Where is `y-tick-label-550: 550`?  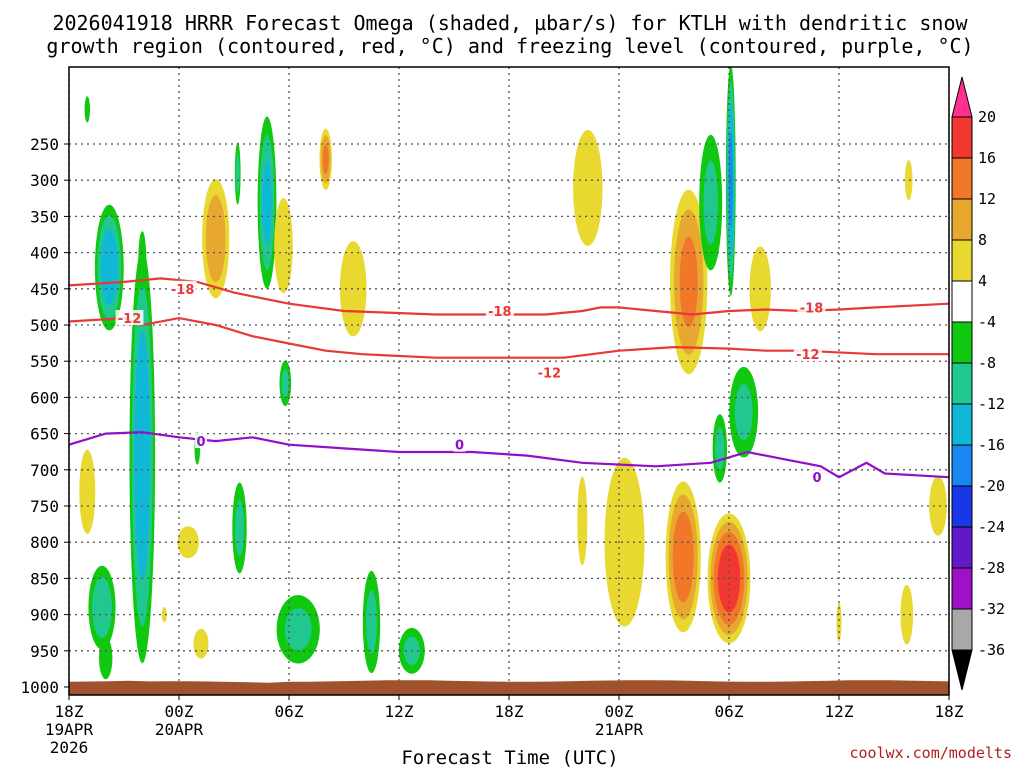
y-tick-label-550: 550 is located at coordinates (44, 361).